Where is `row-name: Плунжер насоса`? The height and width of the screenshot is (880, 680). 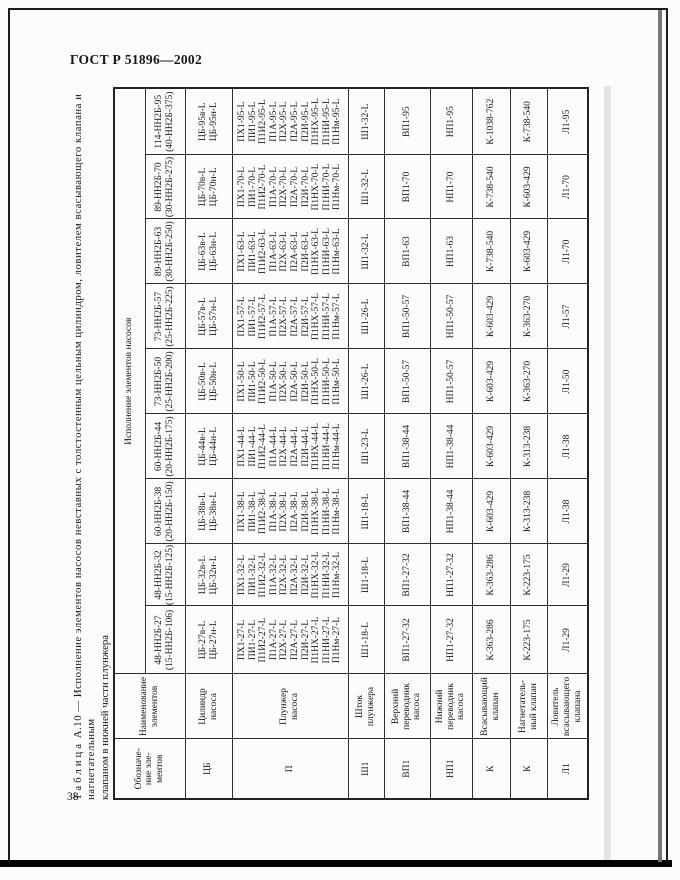
row-name: Плунжер насоса is located at coordinates (290, 706).